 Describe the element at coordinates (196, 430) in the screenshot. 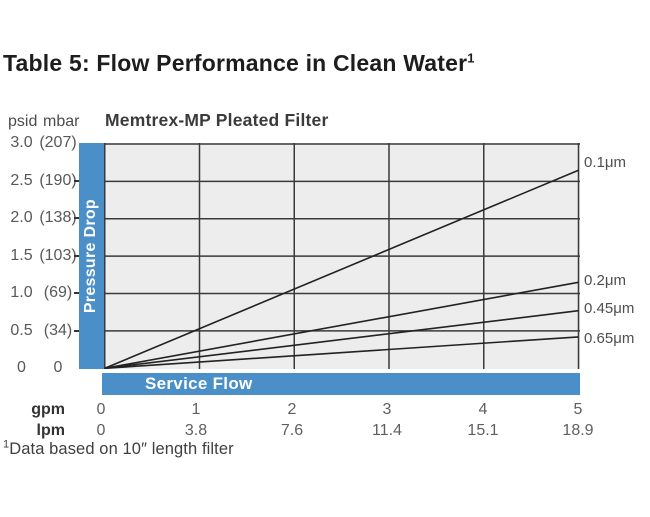

I see `x-tick-lpm: 3.8` at that location.